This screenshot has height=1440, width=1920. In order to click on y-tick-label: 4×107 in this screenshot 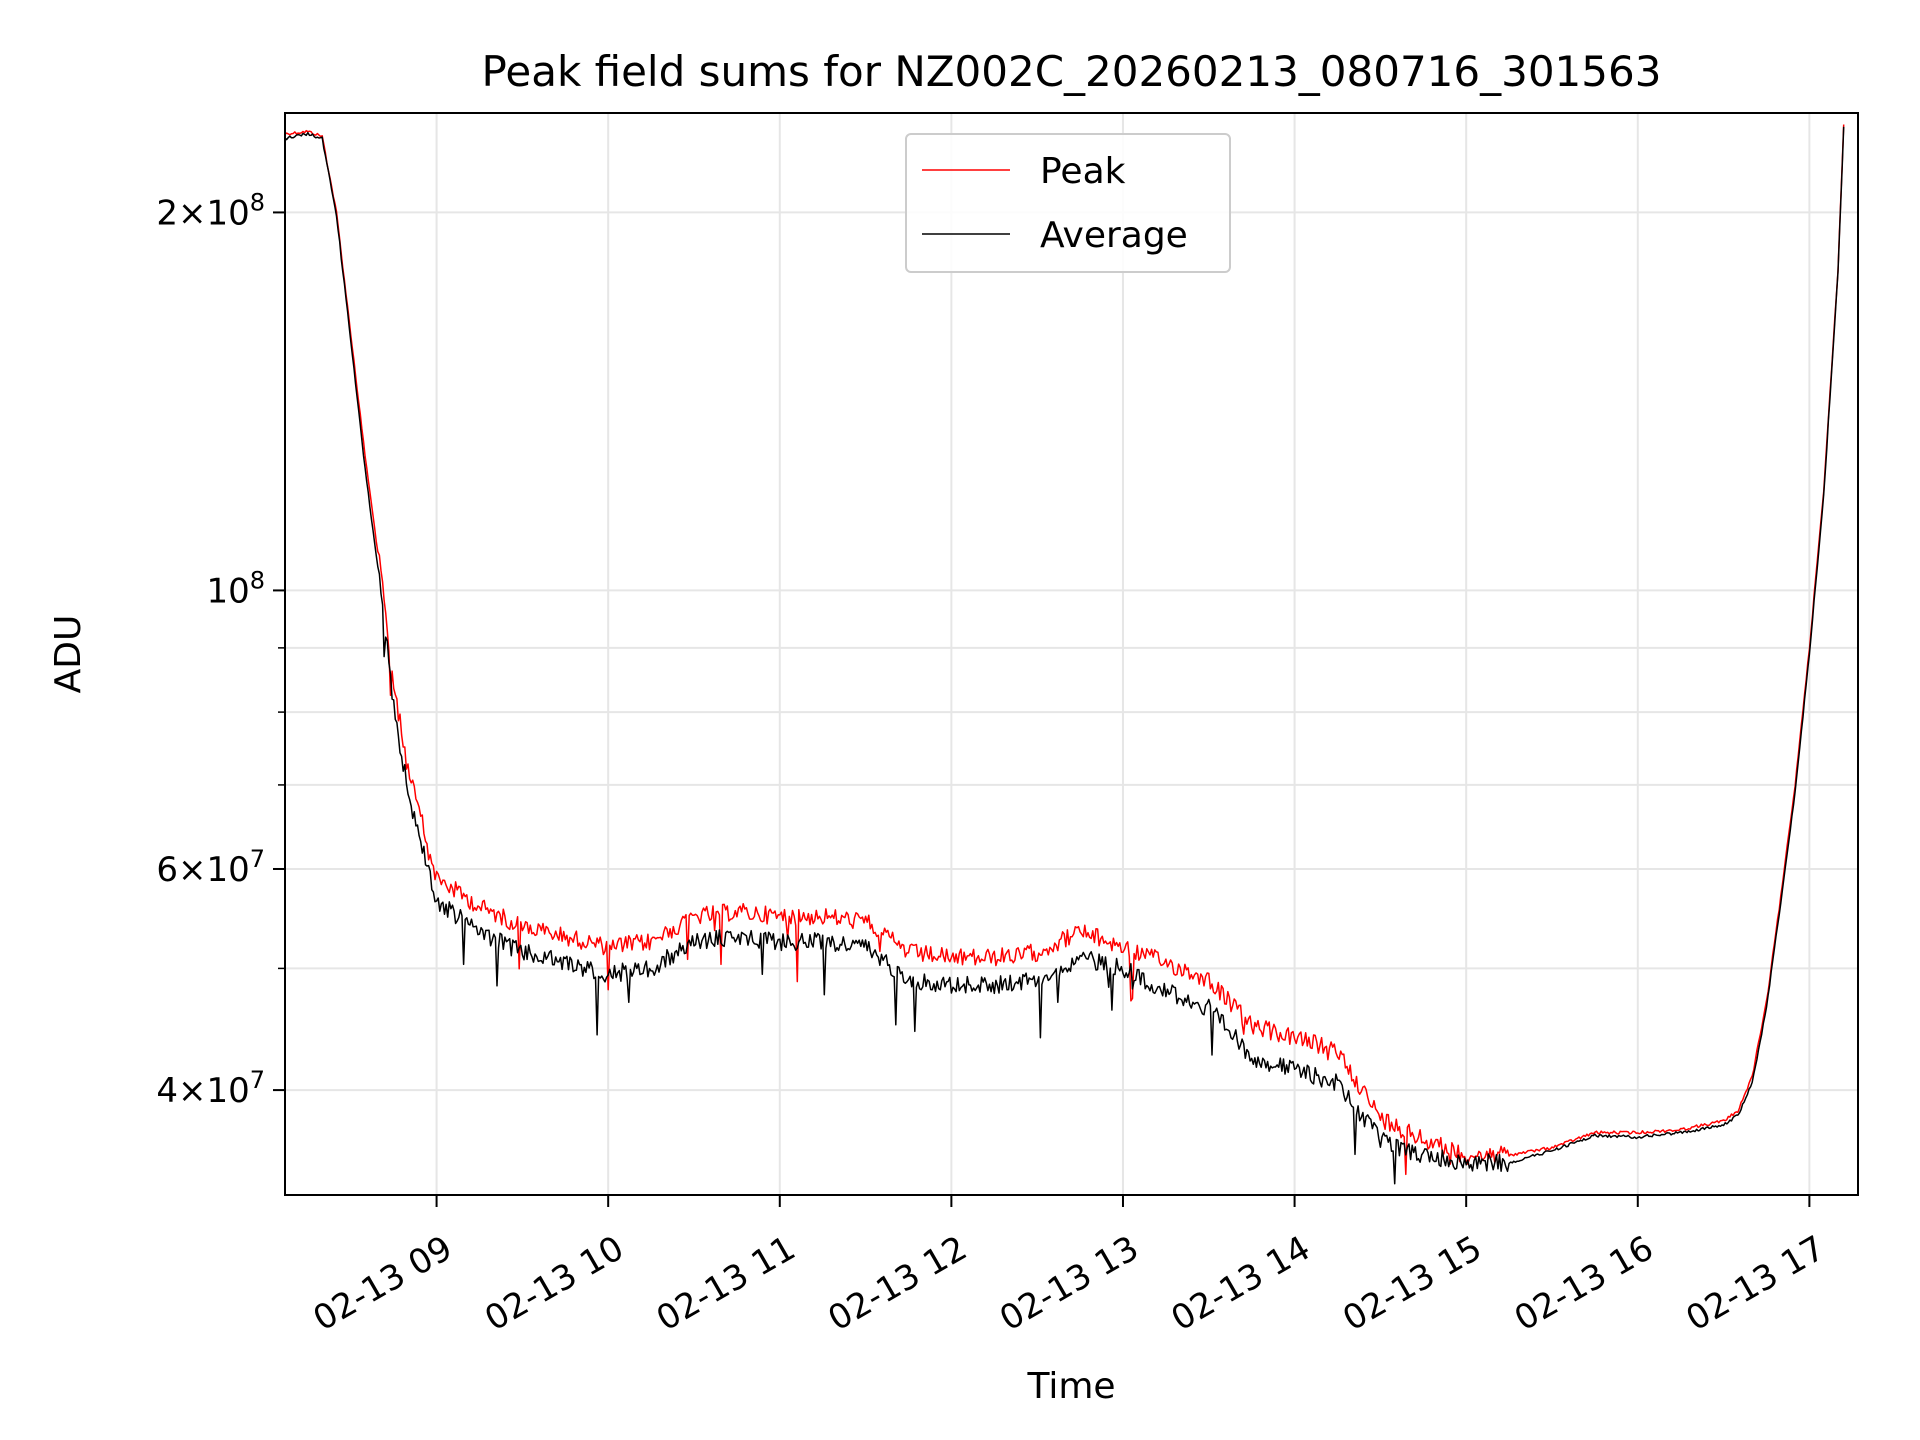, I will do `click(210, 1088)`.